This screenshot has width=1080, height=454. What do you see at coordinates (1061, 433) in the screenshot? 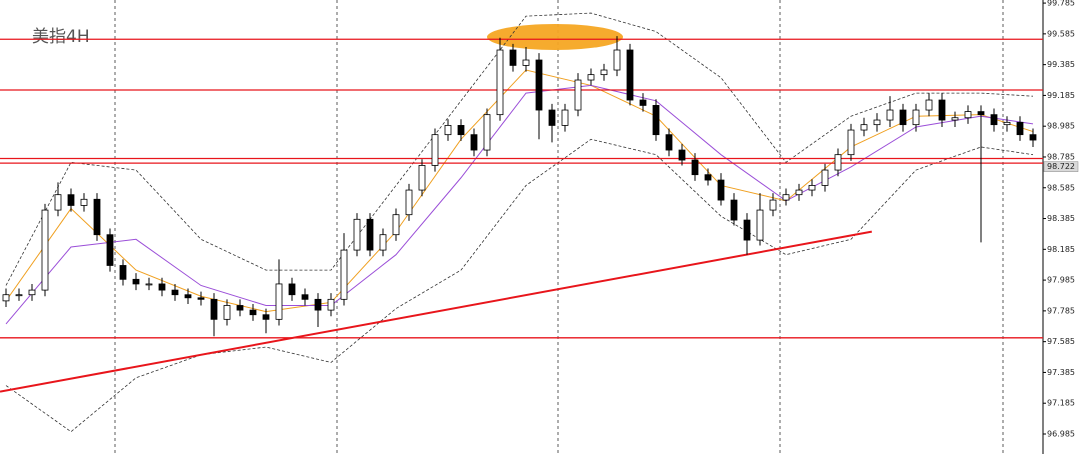
I see `y-tick-label: 96.985` at bounding box center [1061, 433].